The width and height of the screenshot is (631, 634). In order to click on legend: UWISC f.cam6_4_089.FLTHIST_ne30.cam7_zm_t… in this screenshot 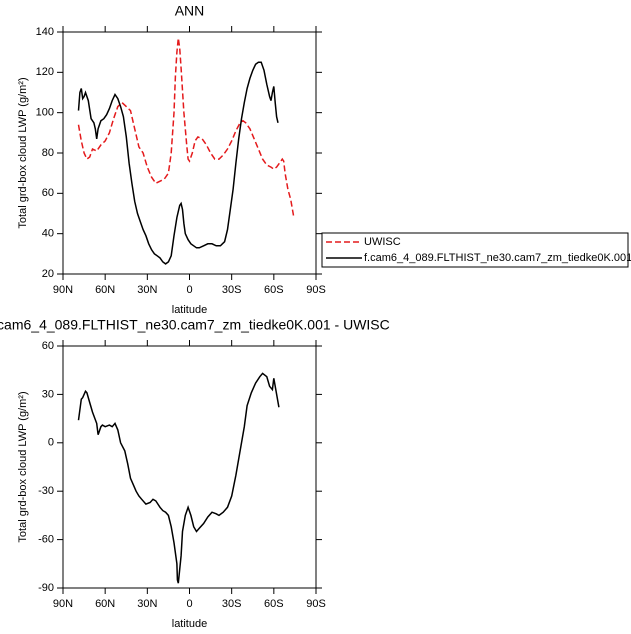, I will do `click(476, 250)`.